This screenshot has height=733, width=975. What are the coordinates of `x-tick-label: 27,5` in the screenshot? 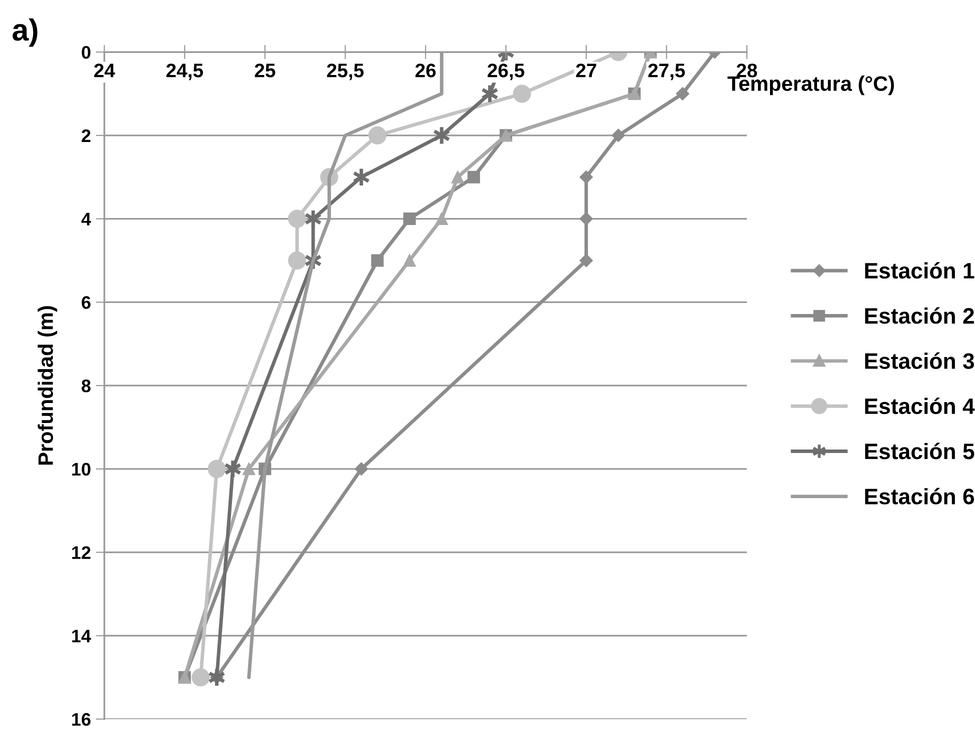 It's located at (666, 72).